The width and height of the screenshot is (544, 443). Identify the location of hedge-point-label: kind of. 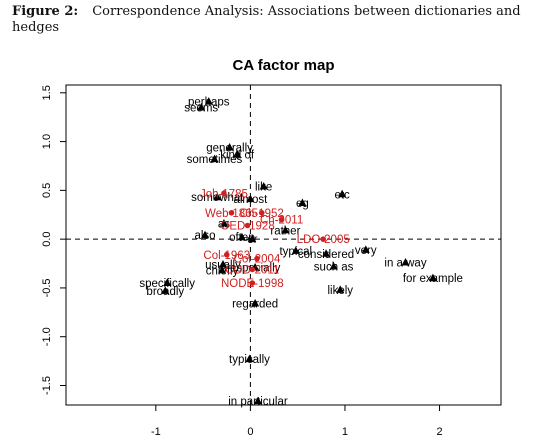
(237, 155).